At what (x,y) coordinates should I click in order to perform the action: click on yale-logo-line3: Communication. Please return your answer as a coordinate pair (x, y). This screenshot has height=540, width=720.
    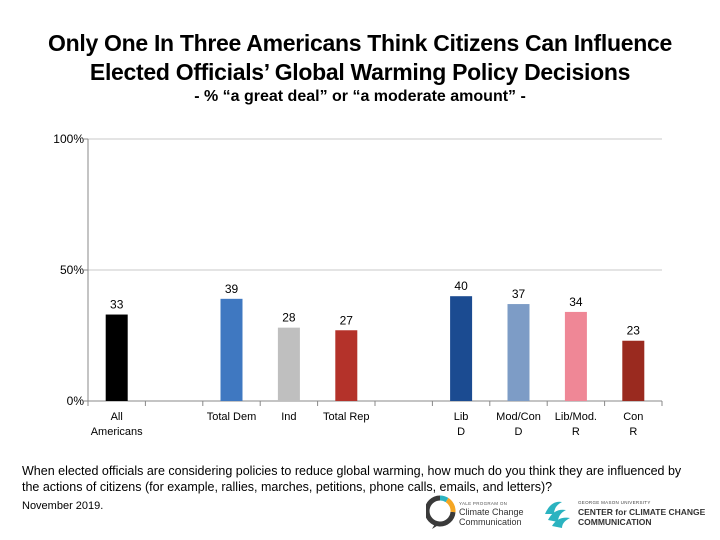
    Looking at the image, I should click on (490, 522).